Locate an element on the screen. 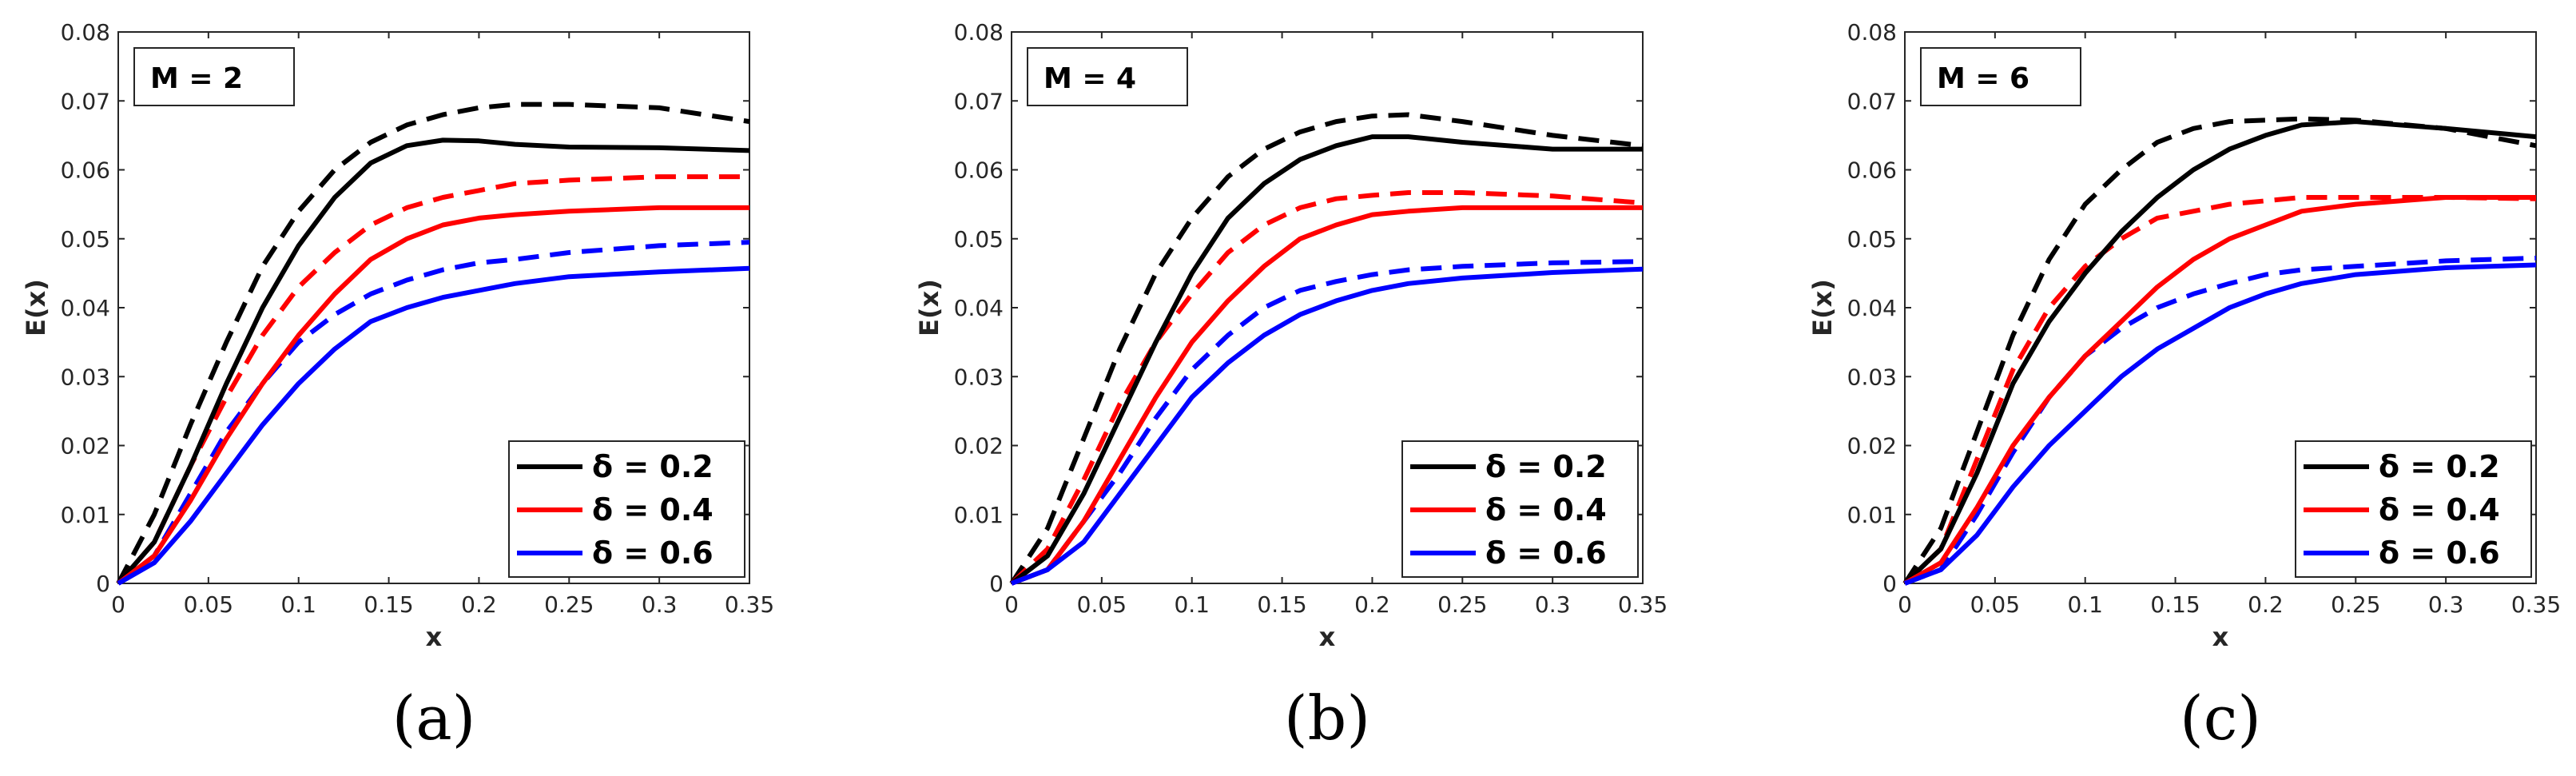 This screenshot has height=776, width=2576. annotation-box: M = 4 is located at coordinates (1107, 76).